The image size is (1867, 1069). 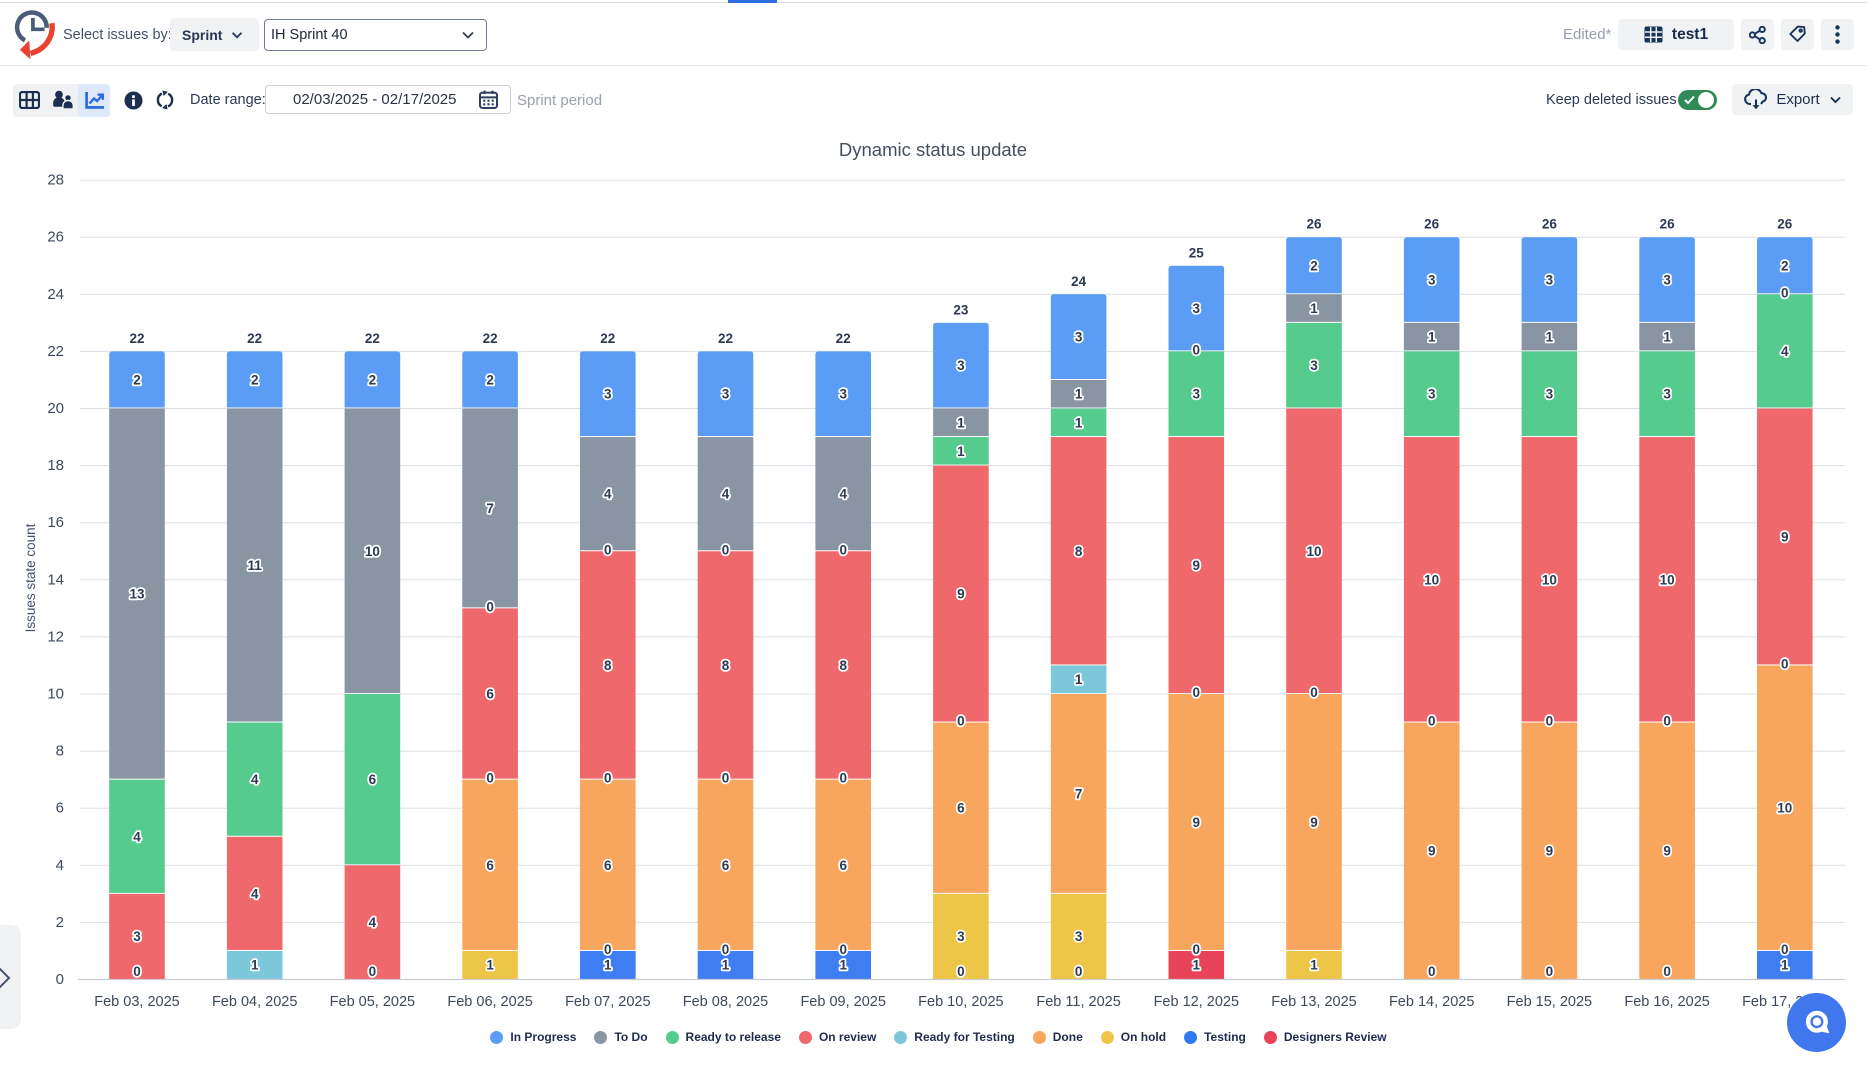 I want to click on svg-text: 11, so click(x=255, y=565).